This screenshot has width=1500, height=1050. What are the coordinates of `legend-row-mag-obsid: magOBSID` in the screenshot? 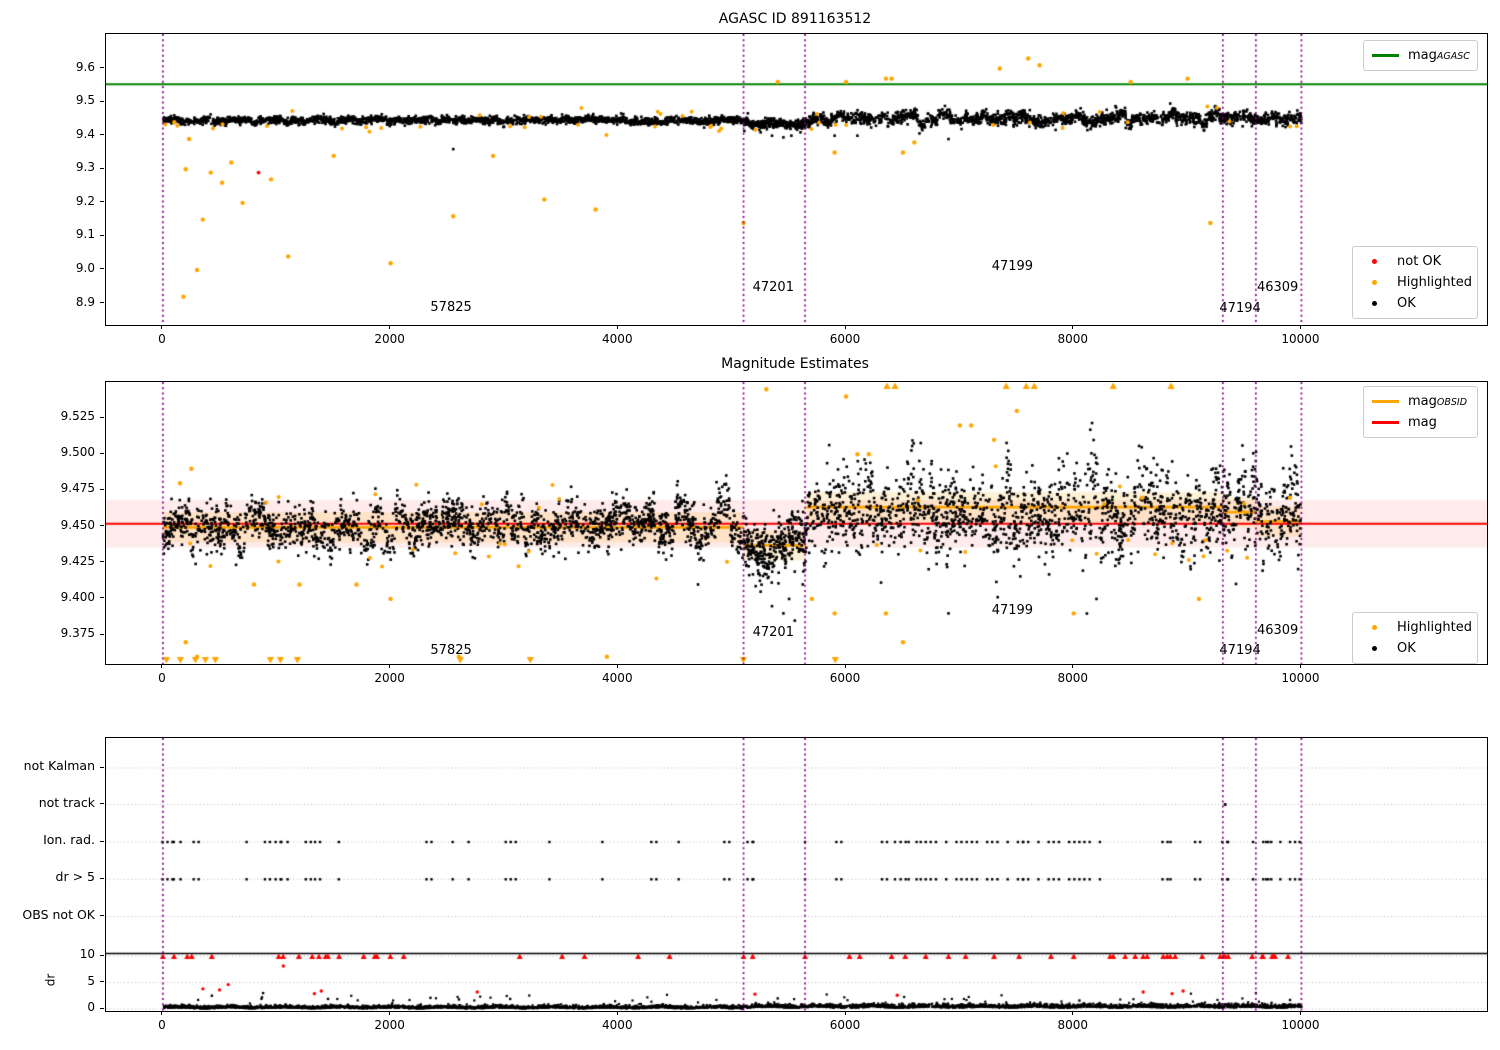 It's located at (1420, 401).